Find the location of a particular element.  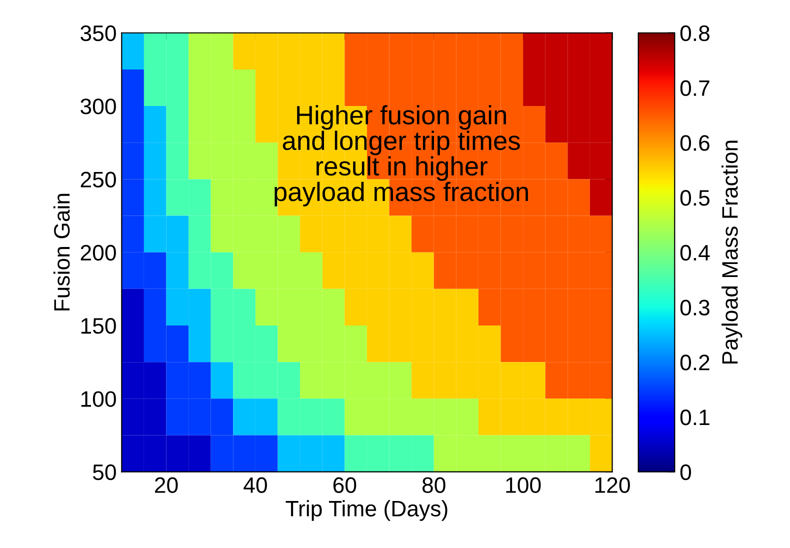

x-tick-label: 40 is located at coordinates (255, 485).